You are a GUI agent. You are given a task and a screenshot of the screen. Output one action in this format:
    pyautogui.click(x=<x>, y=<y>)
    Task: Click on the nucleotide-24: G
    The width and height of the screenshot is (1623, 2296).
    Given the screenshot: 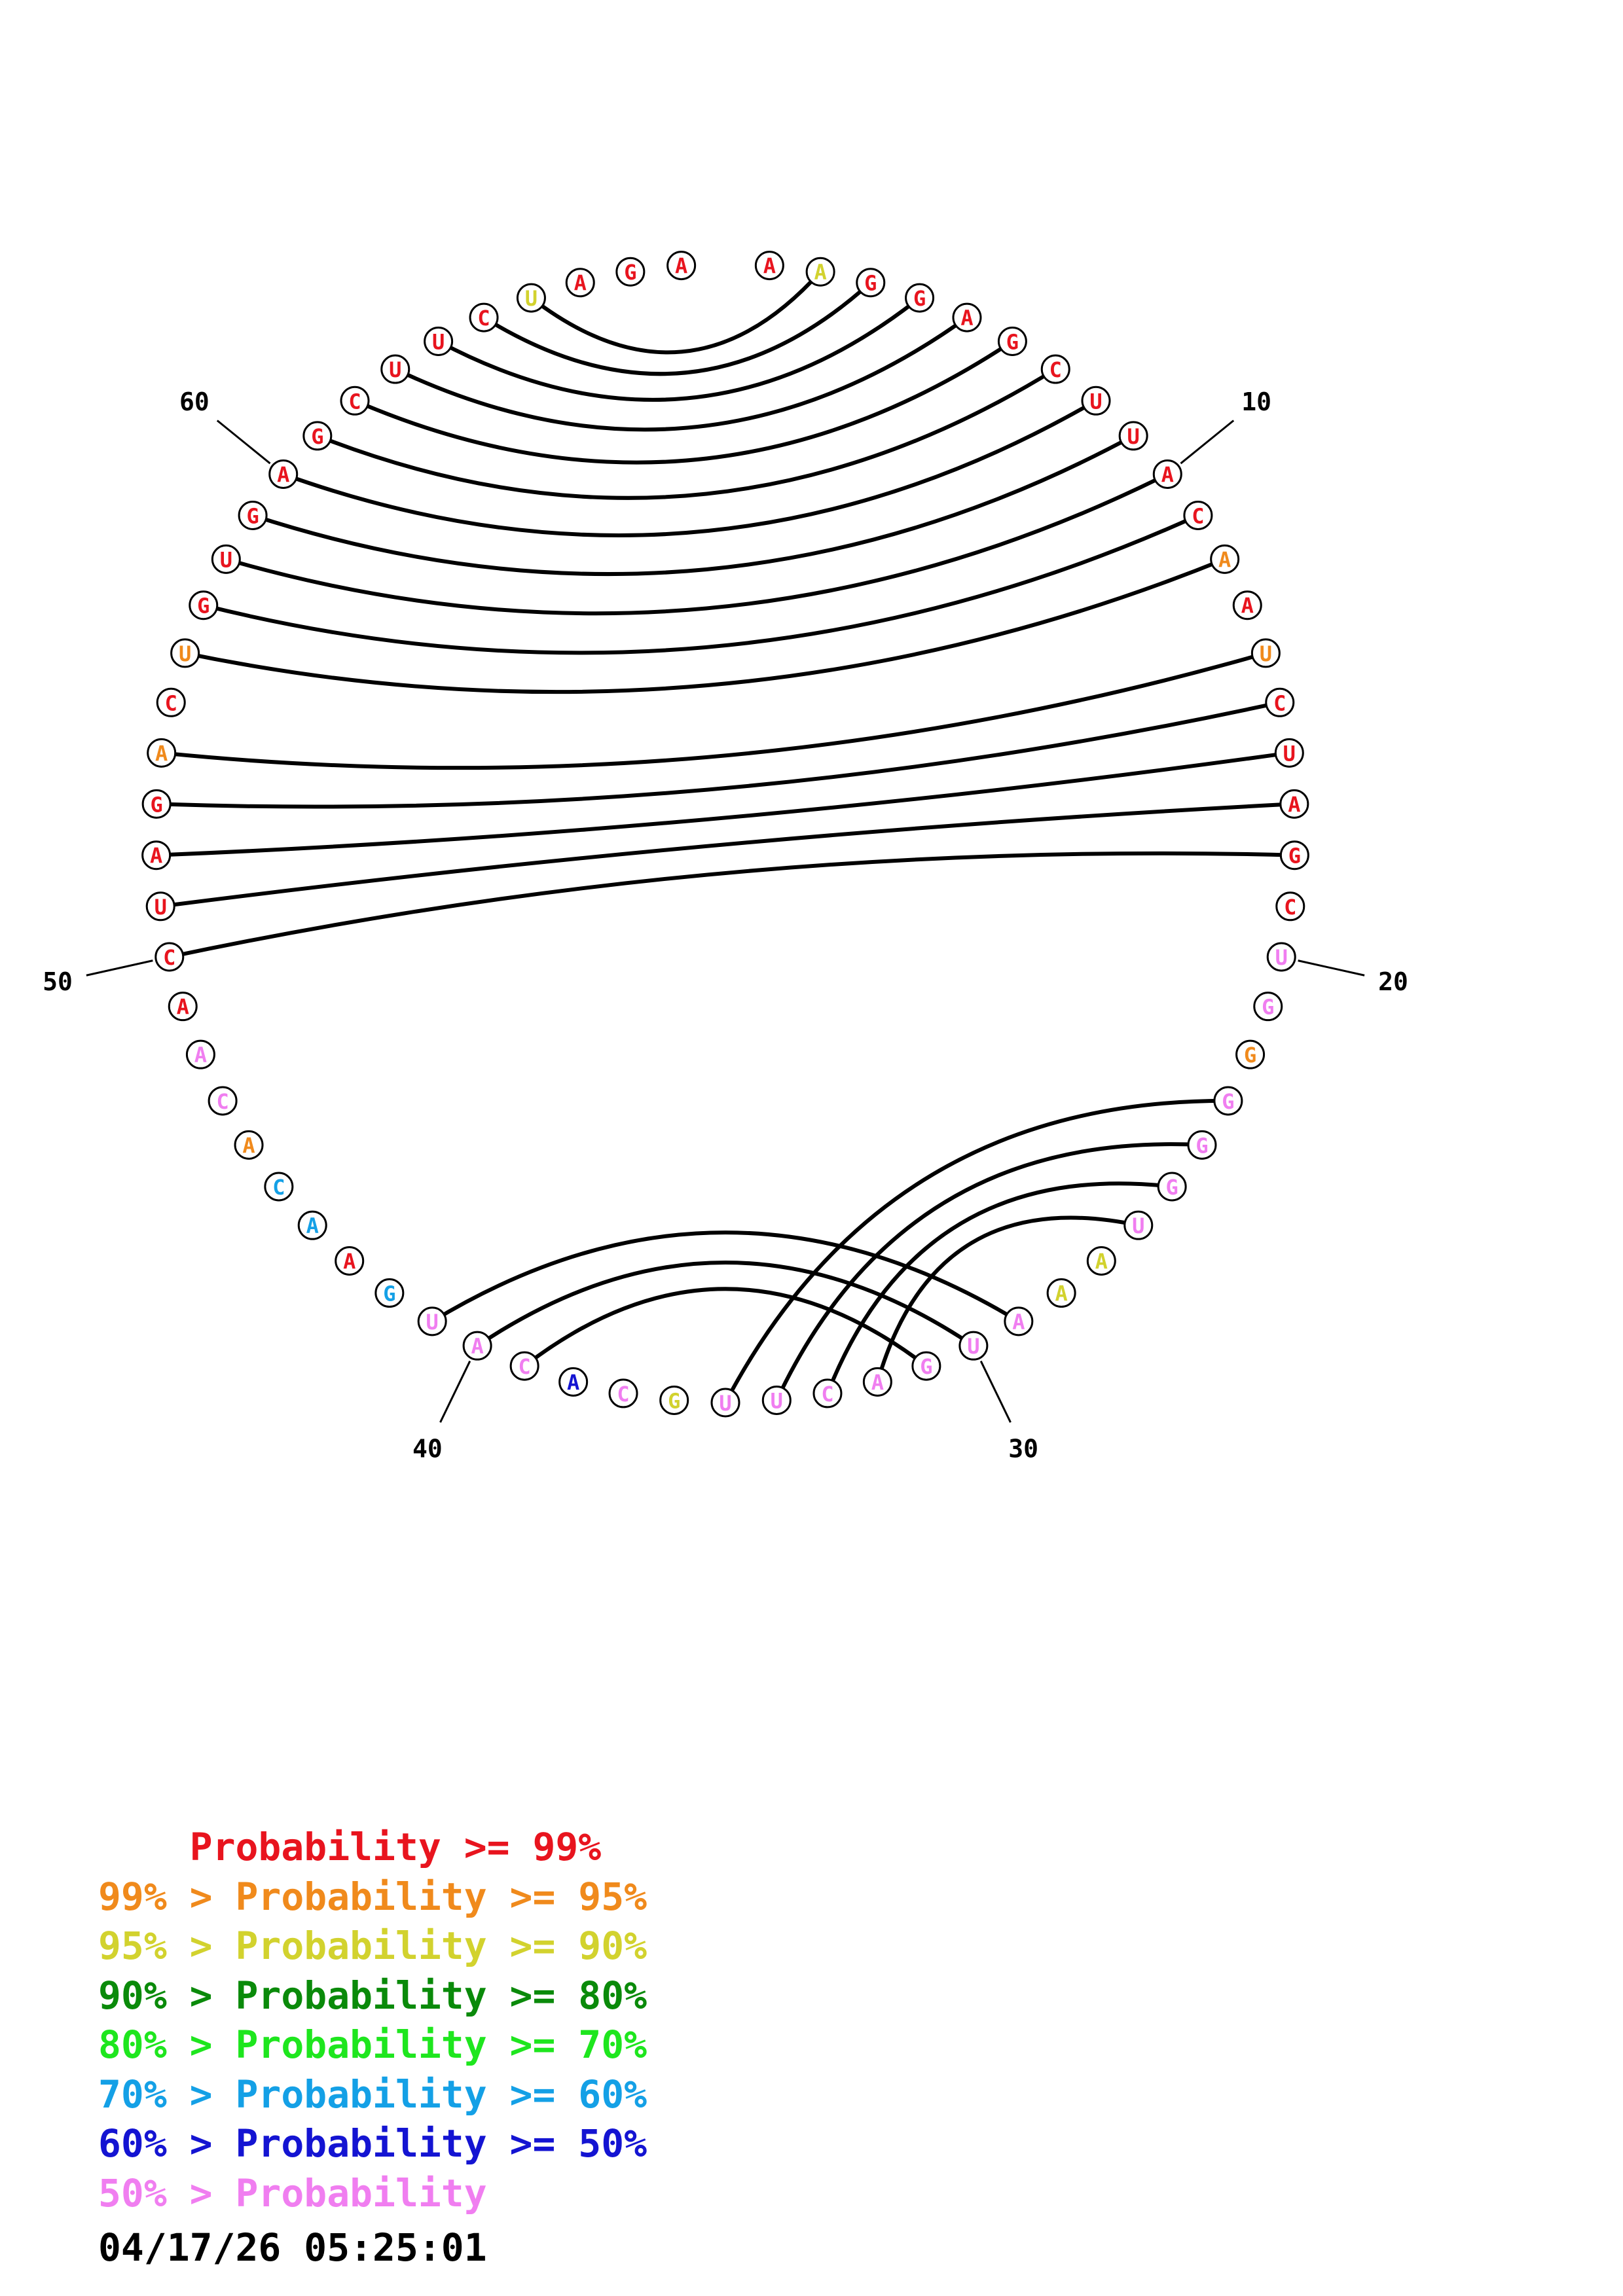 What is the action you would take?
    pyautogui.click(x=1202, y=1145)
    